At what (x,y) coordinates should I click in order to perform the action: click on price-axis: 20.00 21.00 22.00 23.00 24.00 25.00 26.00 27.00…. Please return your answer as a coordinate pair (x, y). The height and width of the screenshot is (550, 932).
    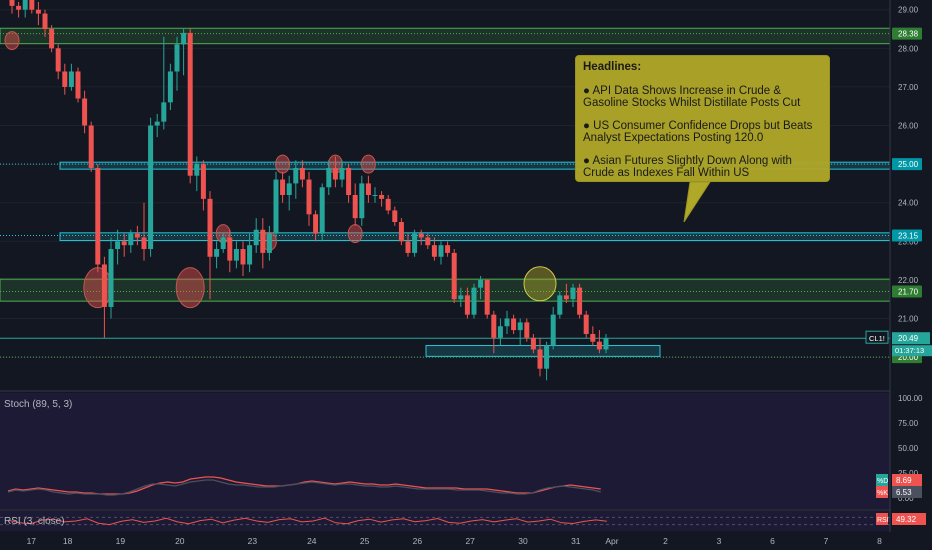
    Looking at the image, I should click on (898, 275).